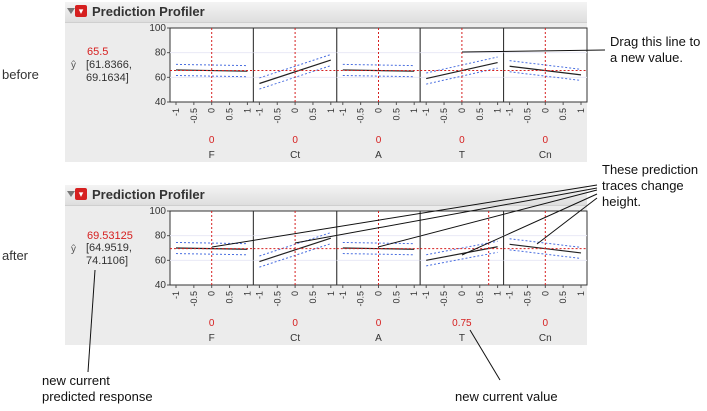 The image size is (707, 411). What do you see at coordinates (157, 28) in the screenshot?
I see `y-tick-label: 100` at bounding box center [157, 28].